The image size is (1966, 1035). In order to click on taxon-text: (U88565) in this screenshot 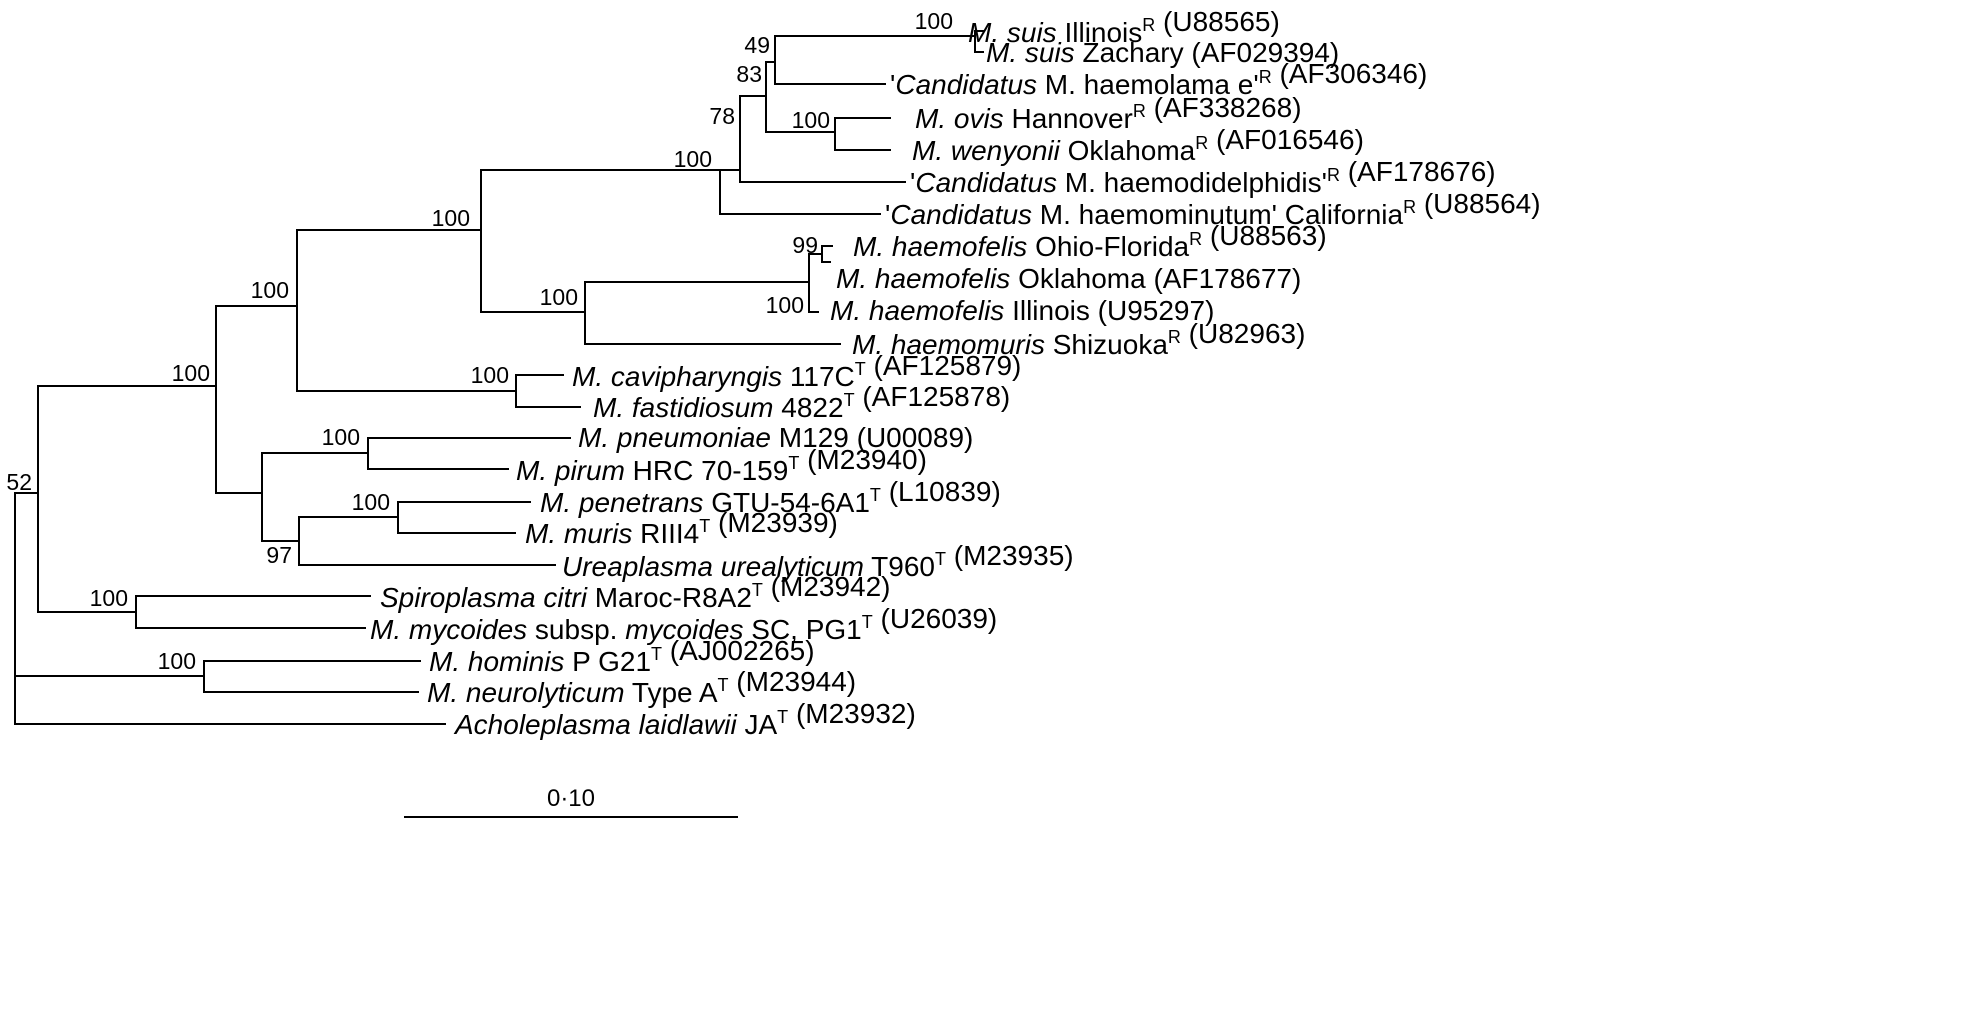, I will do `click(1217, 21)`.